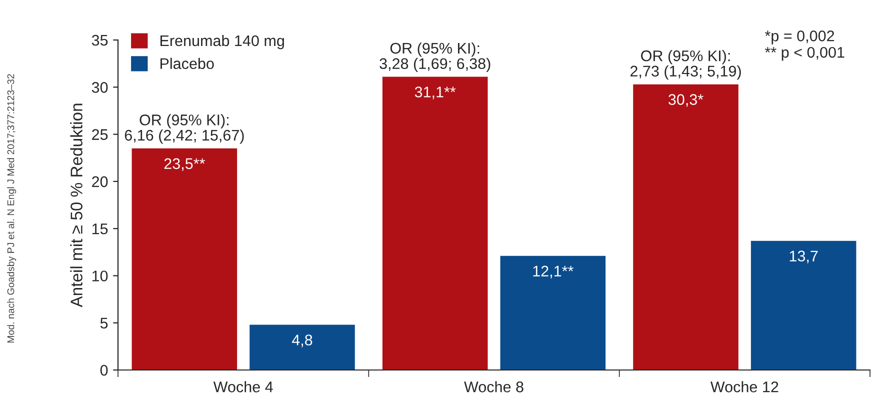  Describe the element at coordinates (184, 129) in the screenshot. I see `annotation: OR (95% KI): 6,16 (2,42; 15,67)` at that location.